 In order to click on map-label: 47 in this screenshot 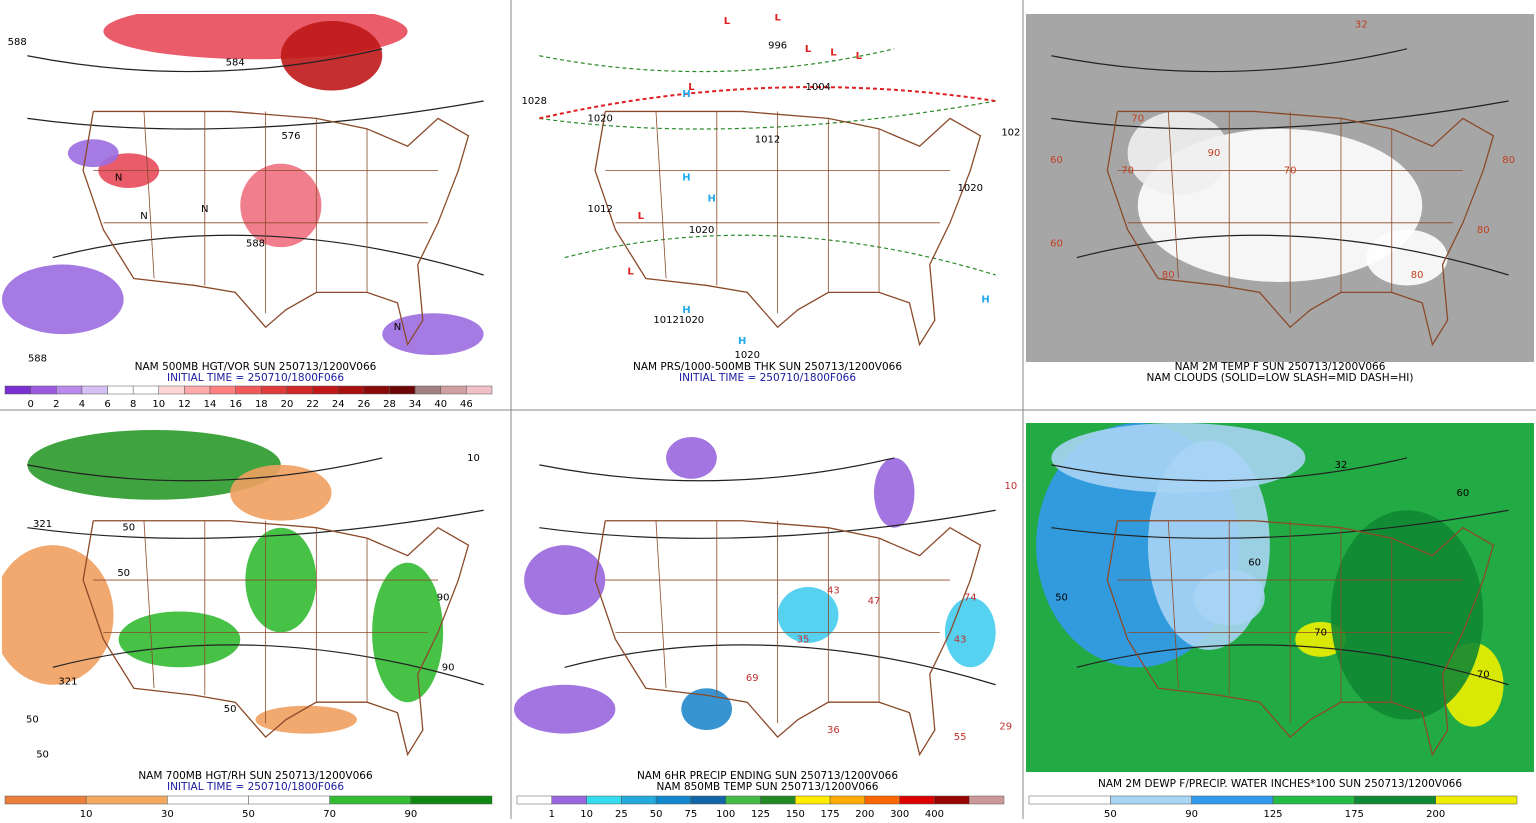, I will do `click(874, 601)`.